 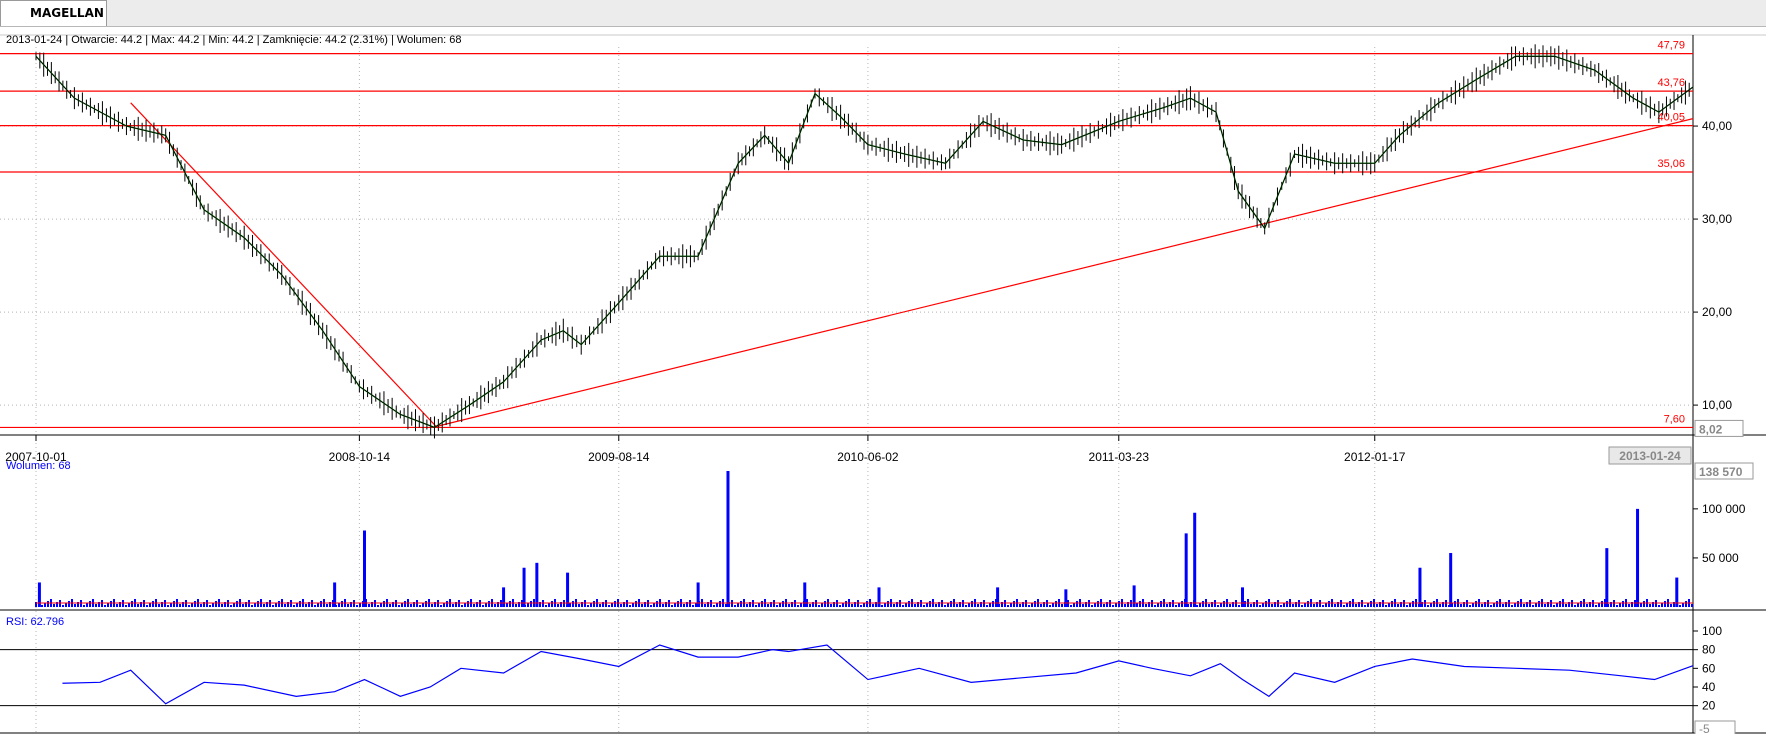 I want to click on current-date-box, so click(x=1650, y=455).